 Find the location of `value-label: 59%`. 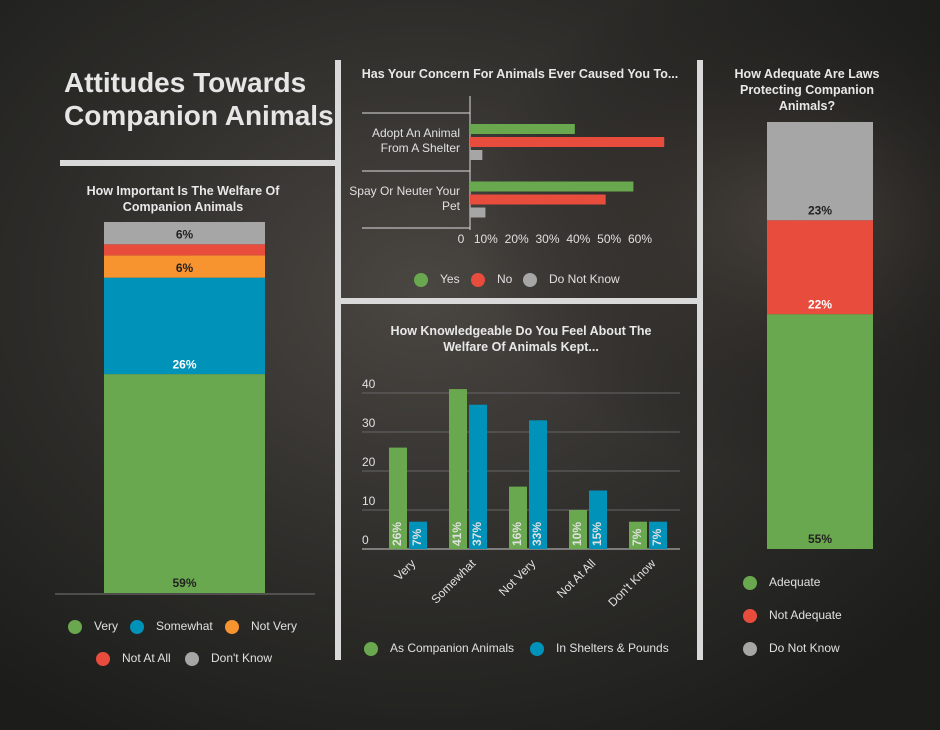

value-label: 59% is located at coordinates (184, 583).